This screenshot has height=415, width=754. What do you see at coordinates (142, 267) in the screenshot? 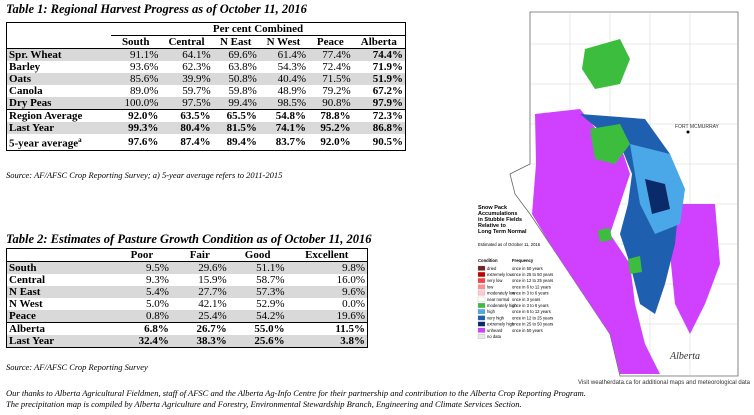
I see `table-cell: 9.5%` at bounding box center [142, 267].